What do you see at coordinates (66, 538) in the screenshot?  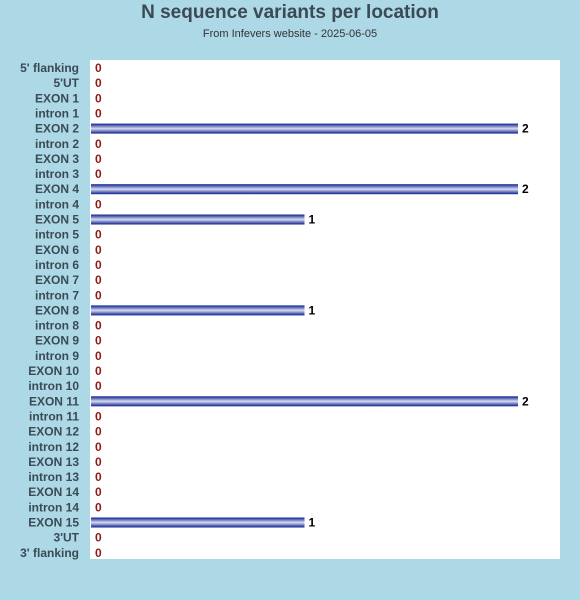 I see `category-label: 3'UT` at bounding box center [66, 538].